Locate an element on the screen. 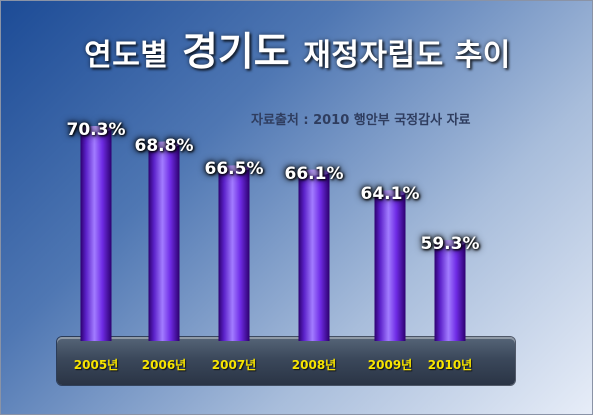  bar-cap-2007년 is located at coordinates (234, 168).